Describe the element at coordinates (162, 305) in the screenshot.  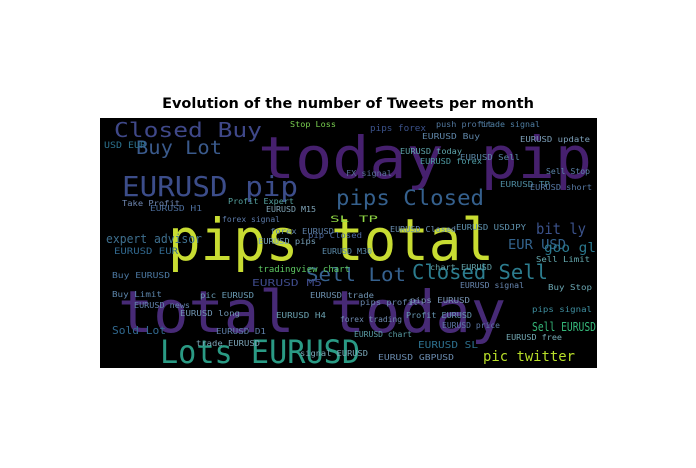
I see `cloud-word: EURUSD news` at that location.